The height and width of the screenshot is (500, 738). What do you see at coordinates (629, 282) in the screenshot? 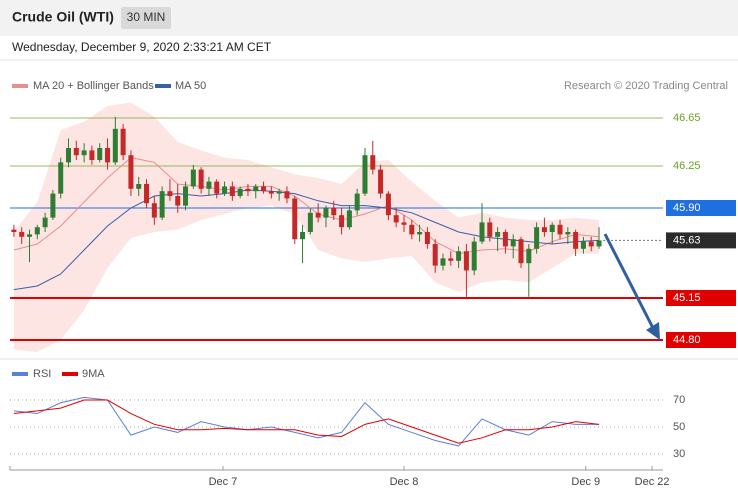
I see `arrow-shaft` at bounding box center [629, 282].